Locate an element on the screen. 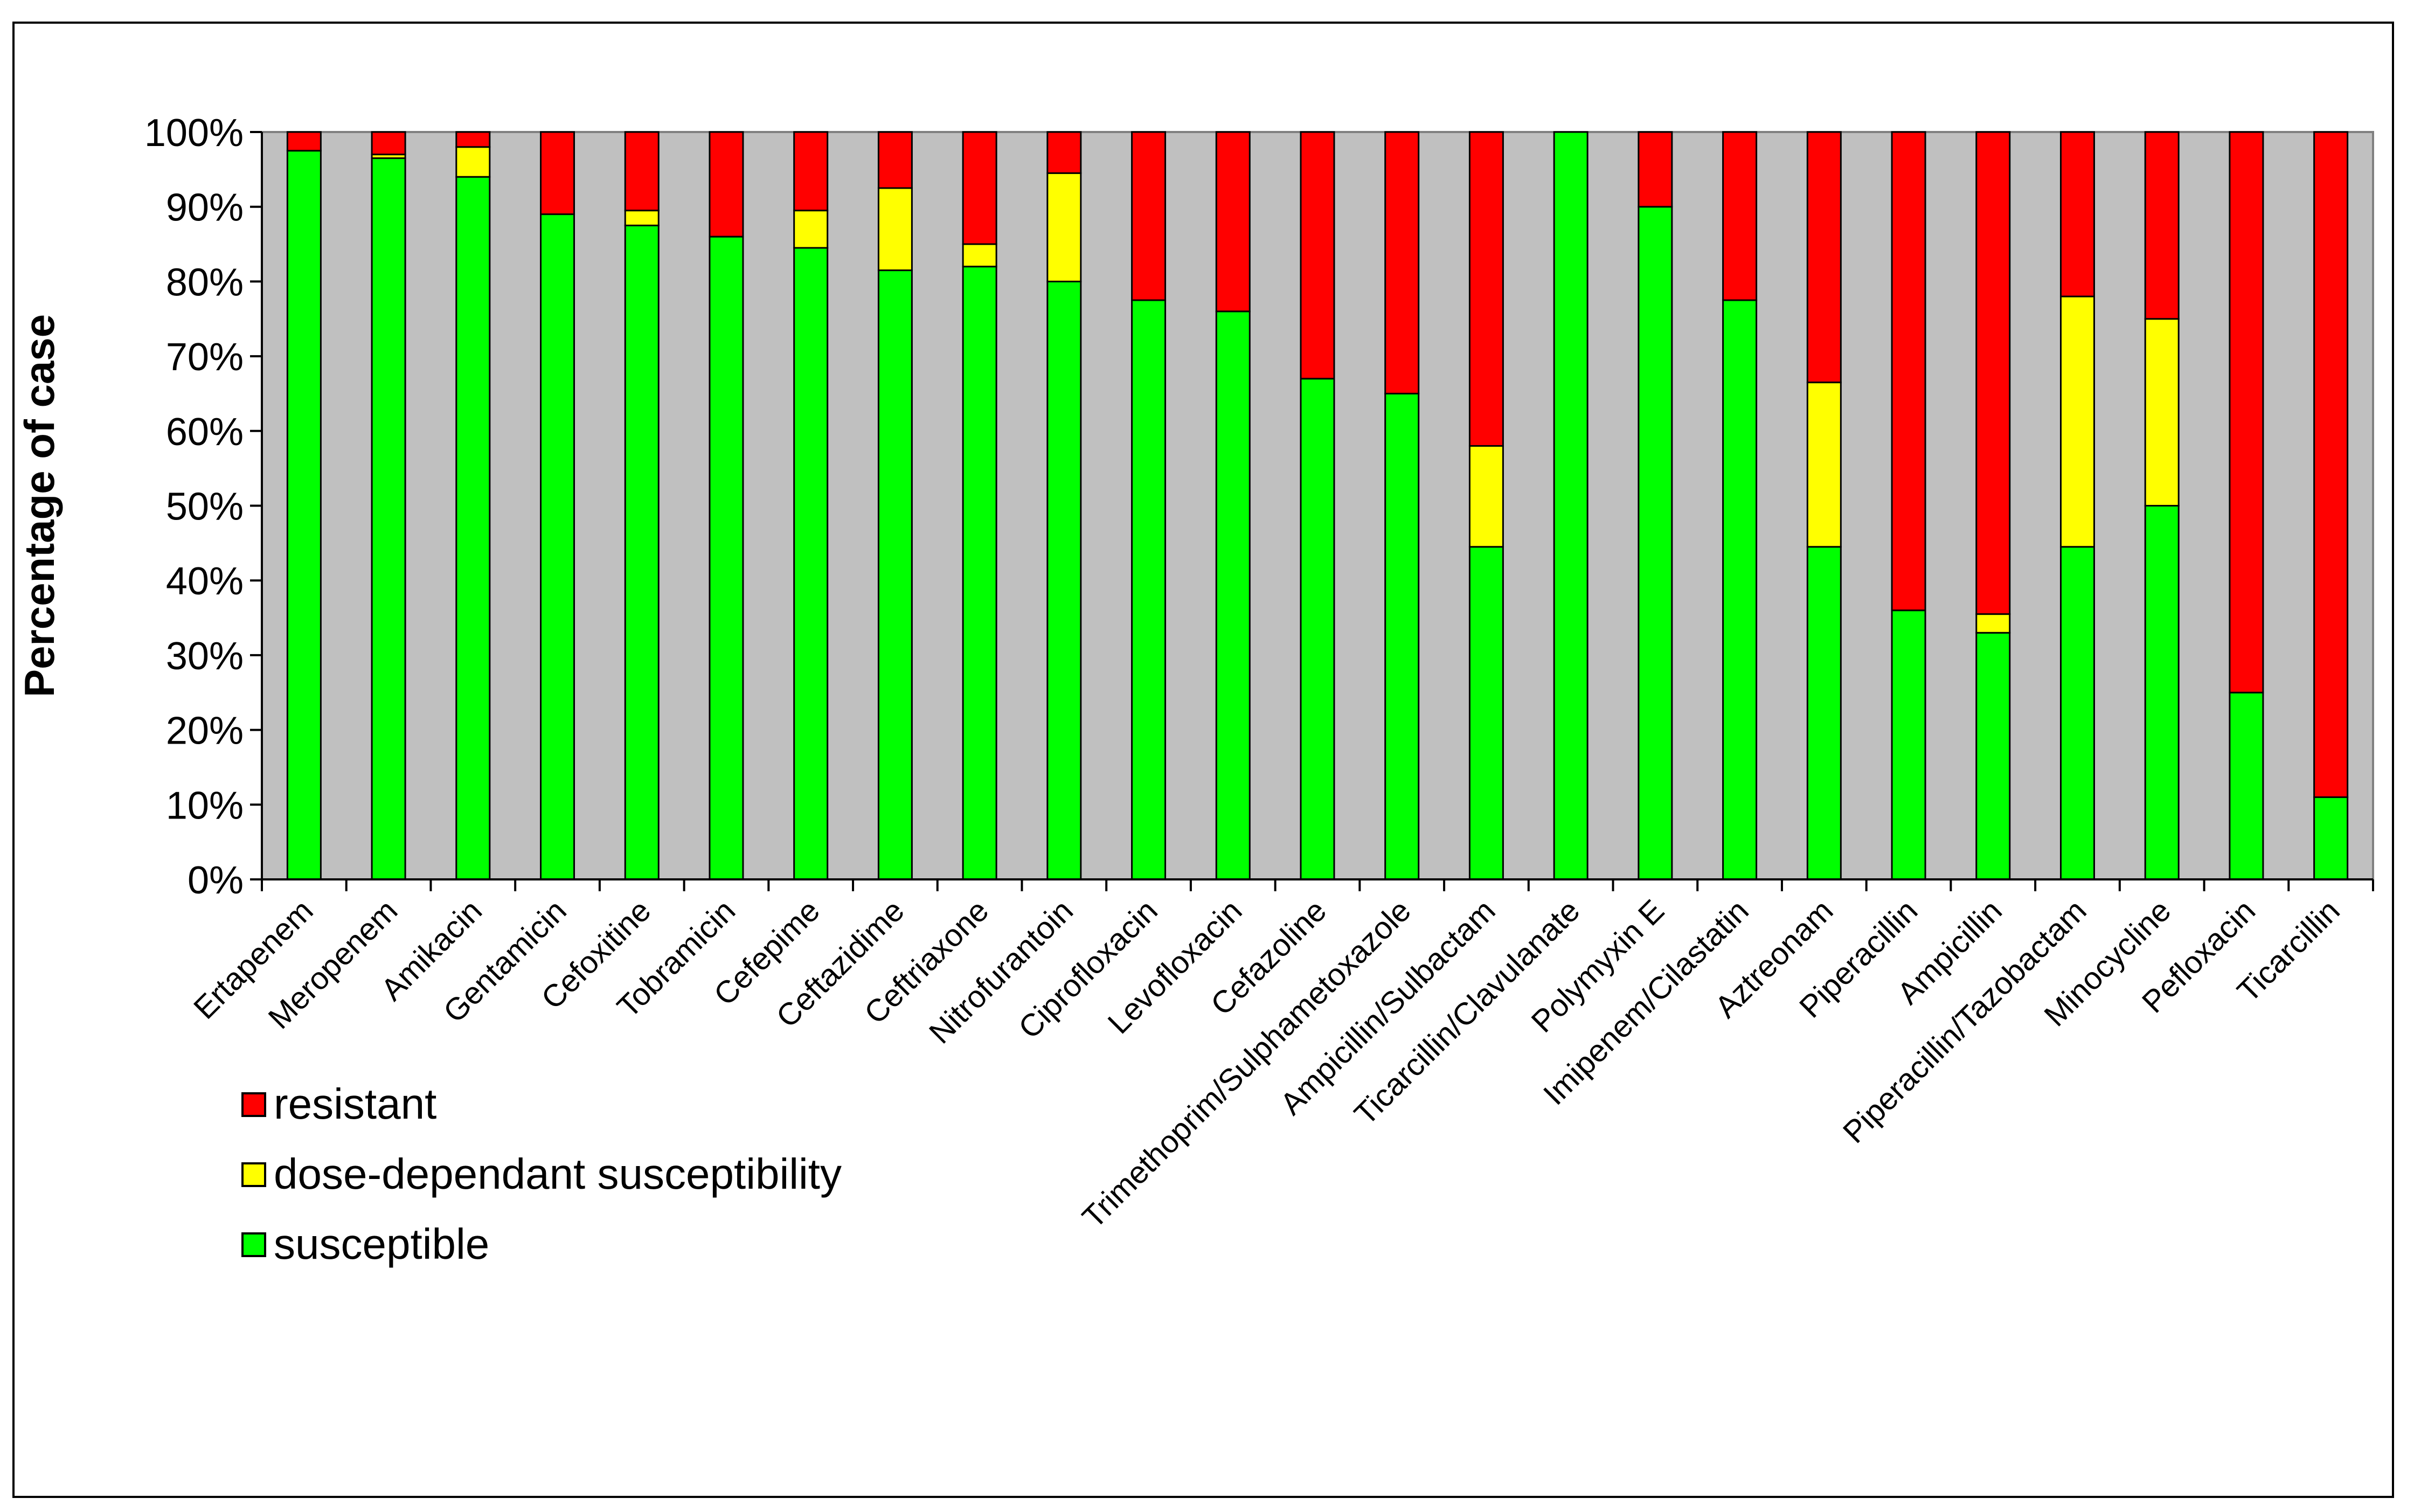 The width and height of the screenshot is (2414, 1512). bar-cefazoline-resistant is located at coordinates (1317, 255).